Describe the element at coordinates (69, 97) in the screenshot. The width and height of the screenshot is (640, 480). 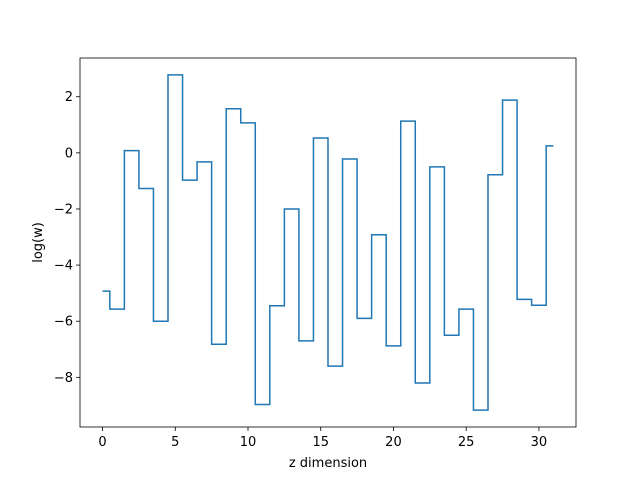
I see `y-tick-label: 2` at that location.